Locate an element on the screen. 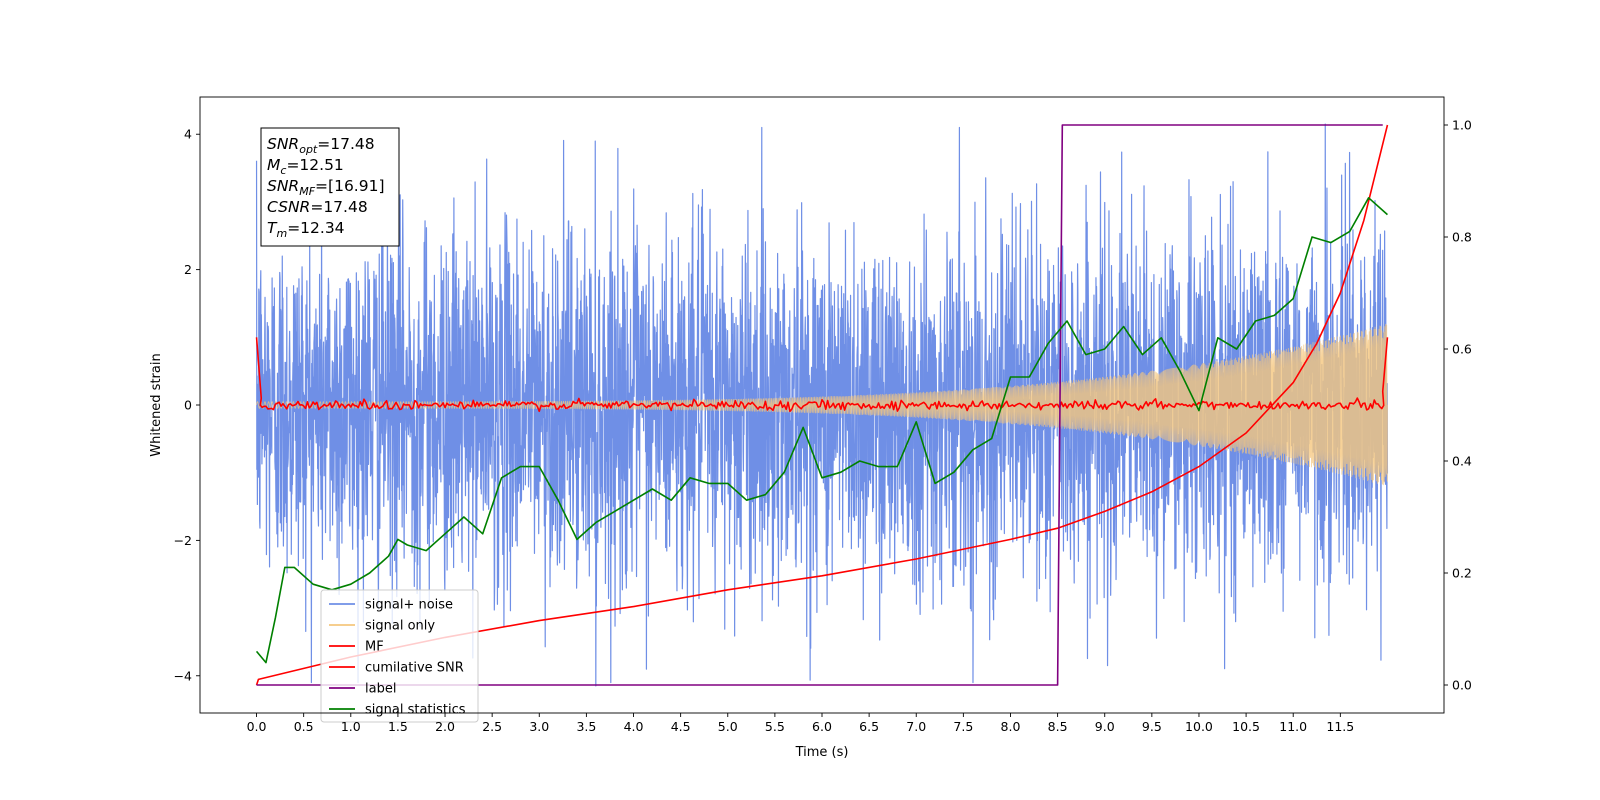 The width and height of the screenshot is (1600, 800). annotation-line: CSNR=17.48 is located at coordinates (317, 207).